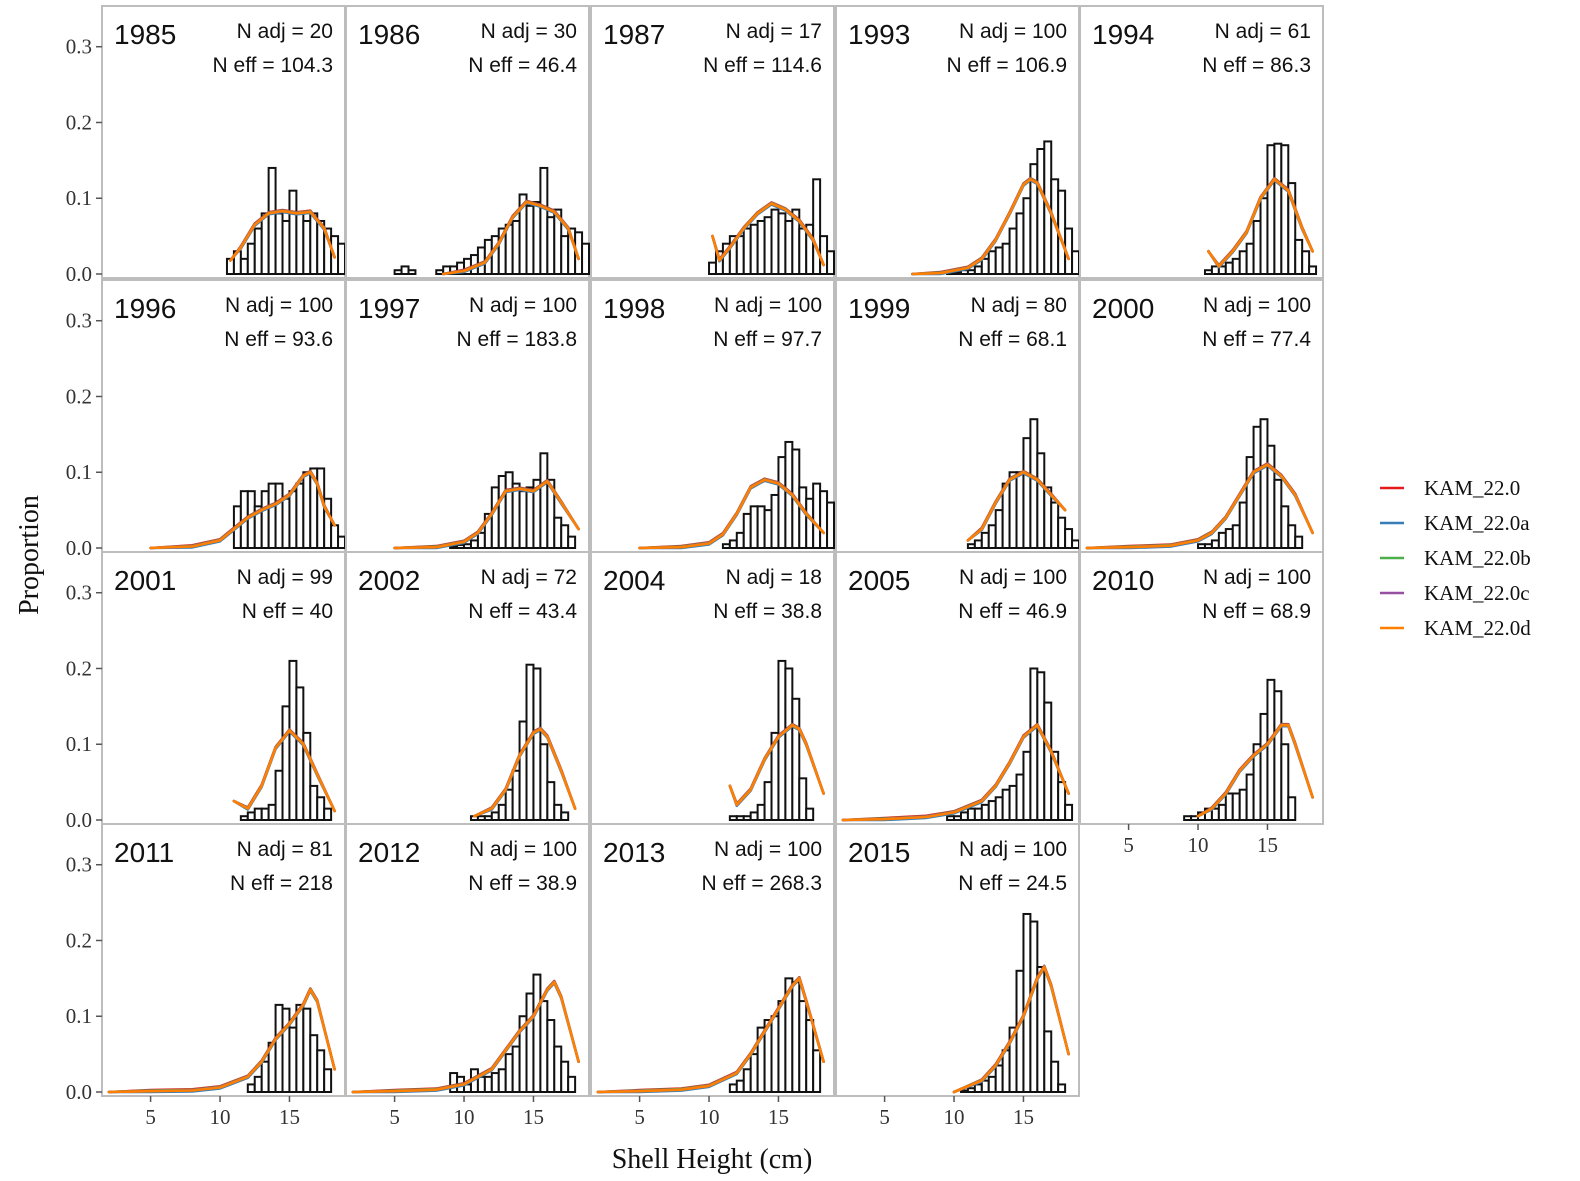  What do you see at coordinates (879, 308) in the screenshot?
I see `panel-year-label: 1999` at bounding box center [879, 308].